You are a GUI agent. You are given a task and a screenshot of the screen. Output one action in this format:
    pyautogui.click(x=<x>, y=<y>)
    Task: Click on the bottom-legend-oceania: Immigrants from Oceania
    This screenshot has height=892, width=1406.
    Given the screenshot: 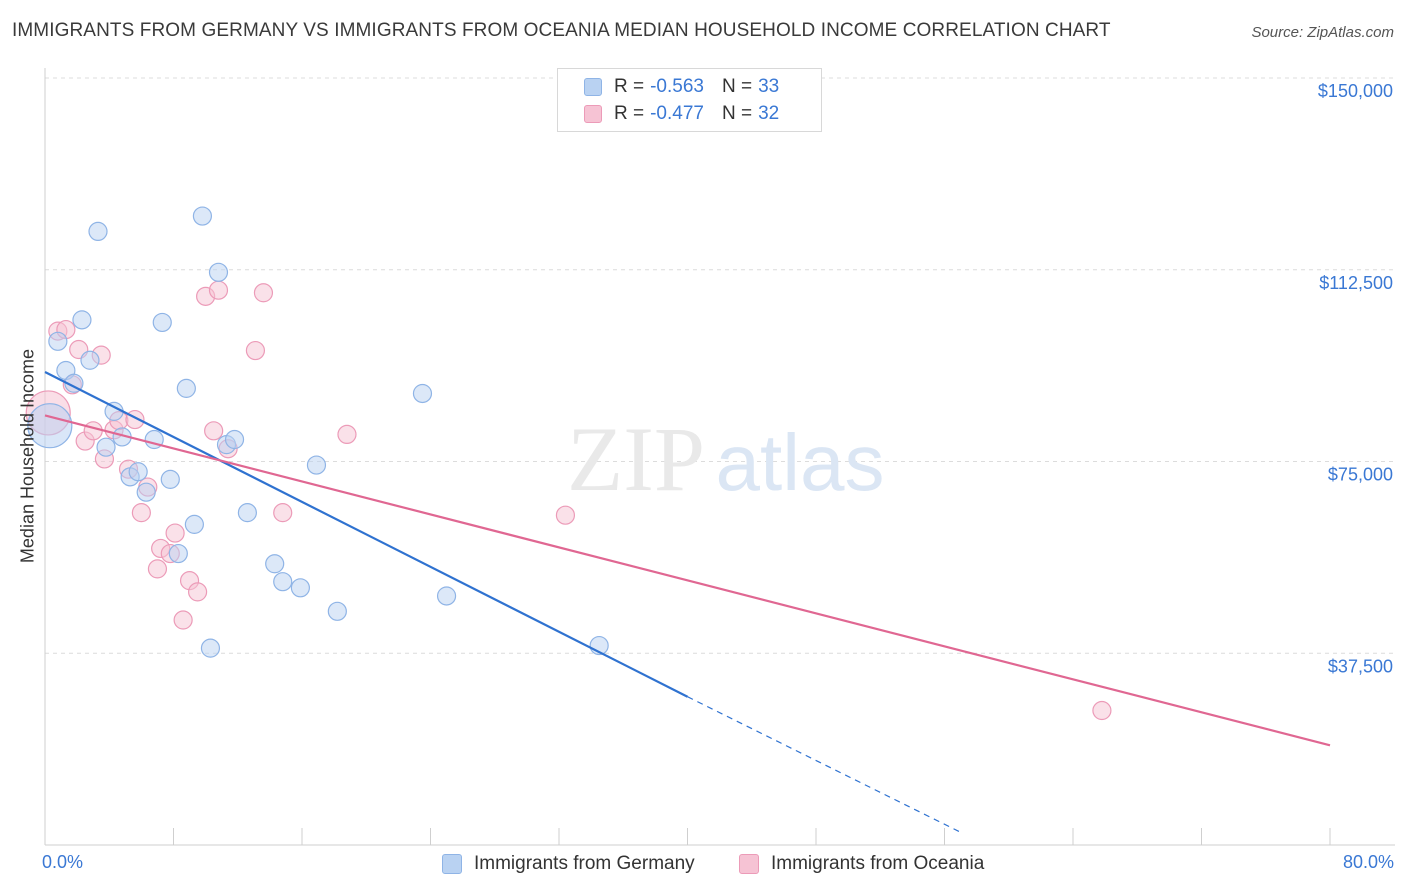 What is the action you would take?
    pyautogui.click(x=861, y=864)
    